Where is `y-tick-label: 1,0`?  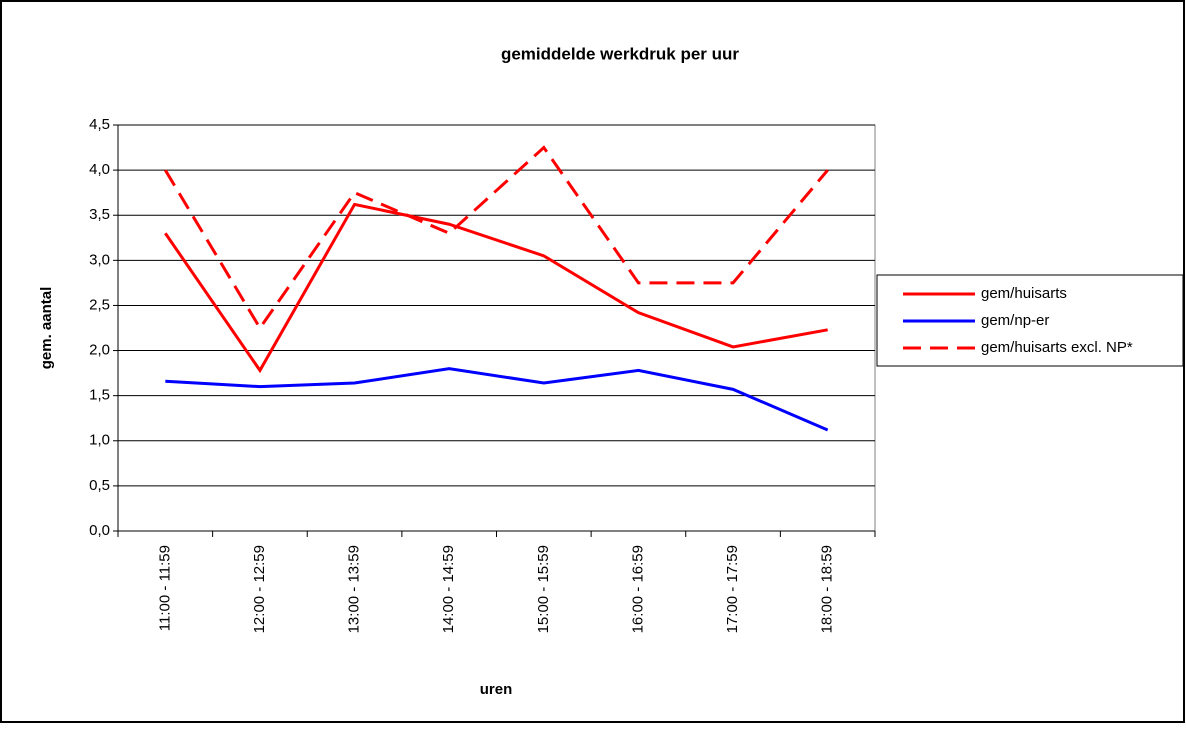 y-tick-label: 1,0 is located at coordinates (99, 440).